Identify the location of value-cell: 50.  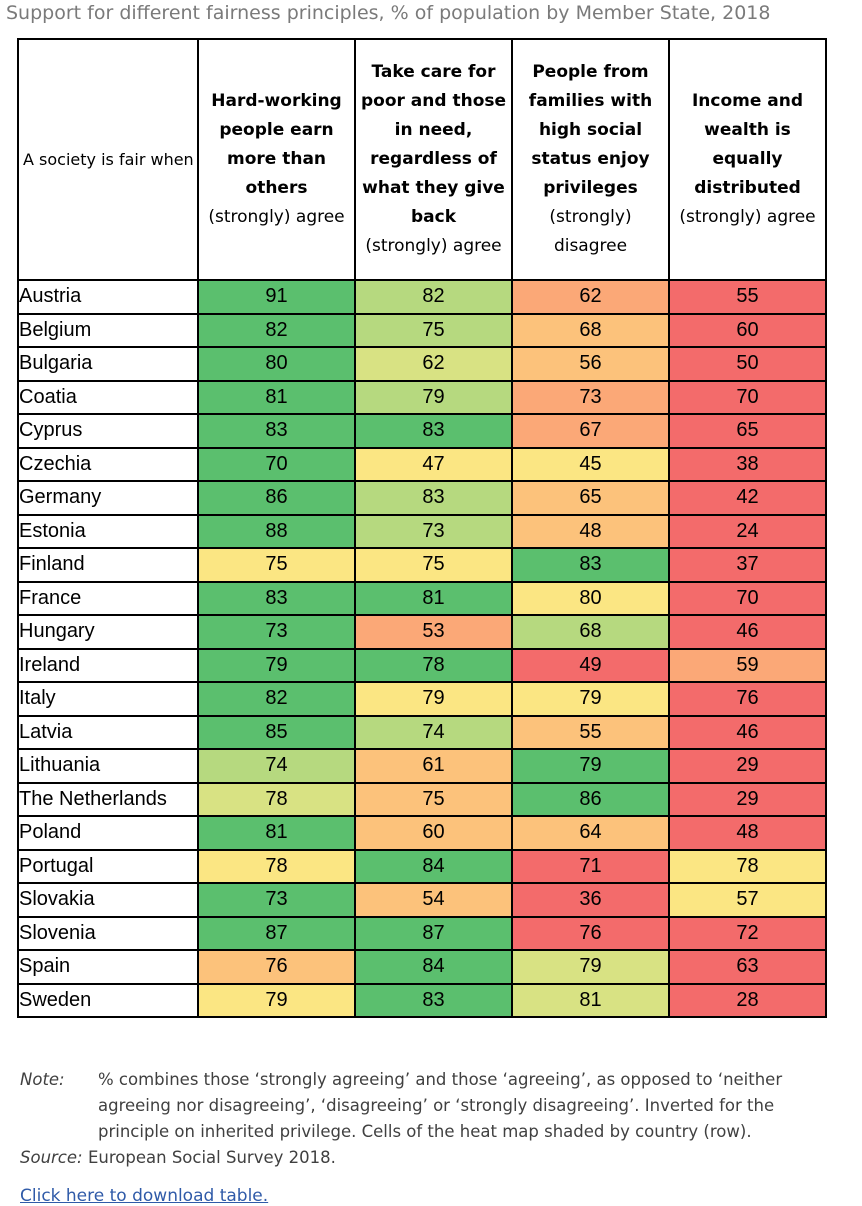
(747, 364).